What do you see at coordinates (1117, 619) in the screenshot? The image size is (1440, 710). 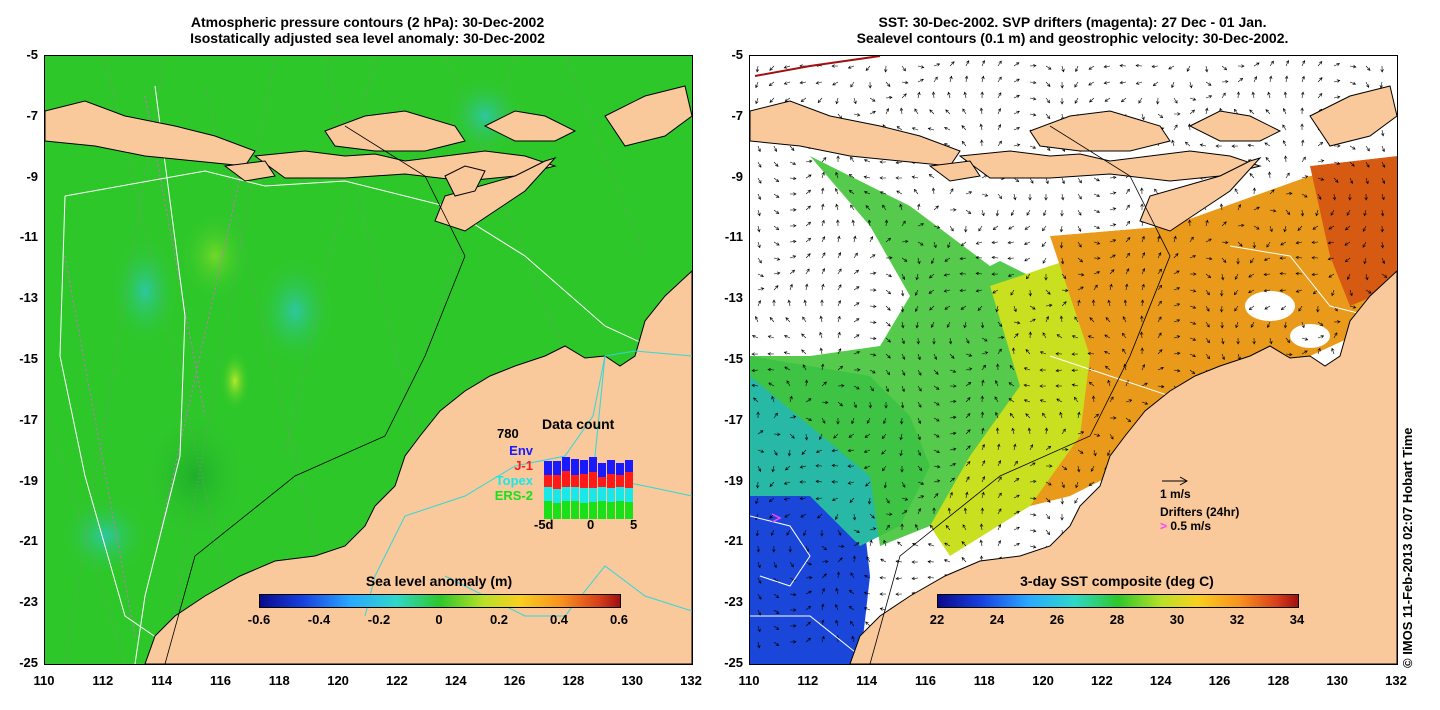 I see `colorbar-tick: 28` at bounding box center [1117, 619].